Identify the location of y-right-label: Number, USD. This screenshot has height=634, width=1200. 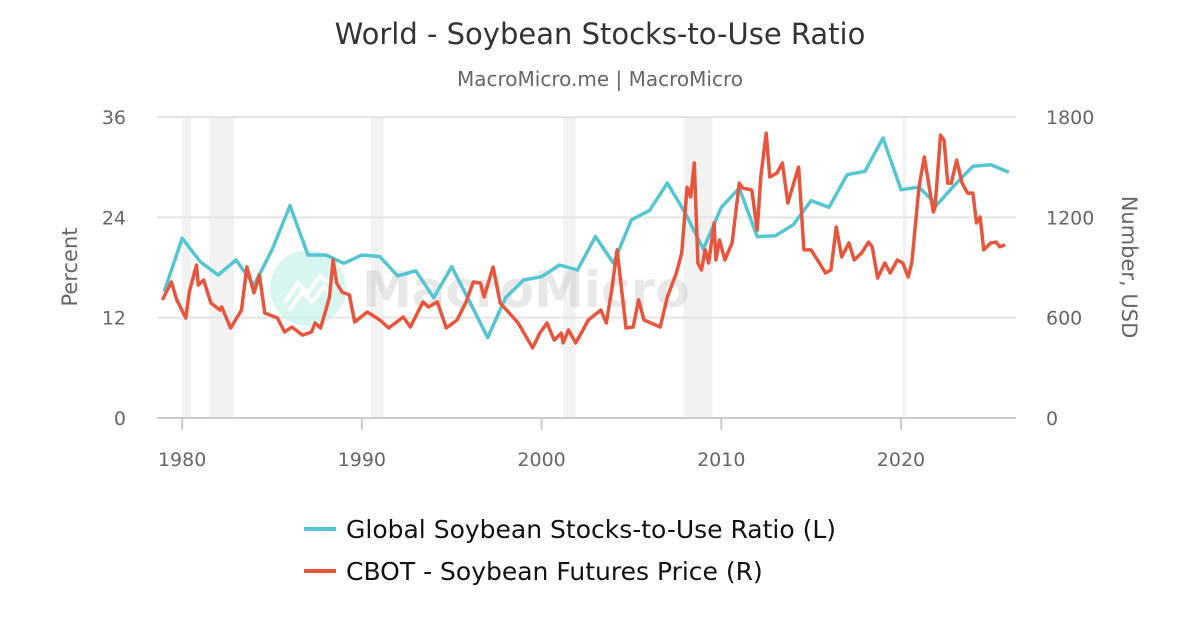
(1129, 267).